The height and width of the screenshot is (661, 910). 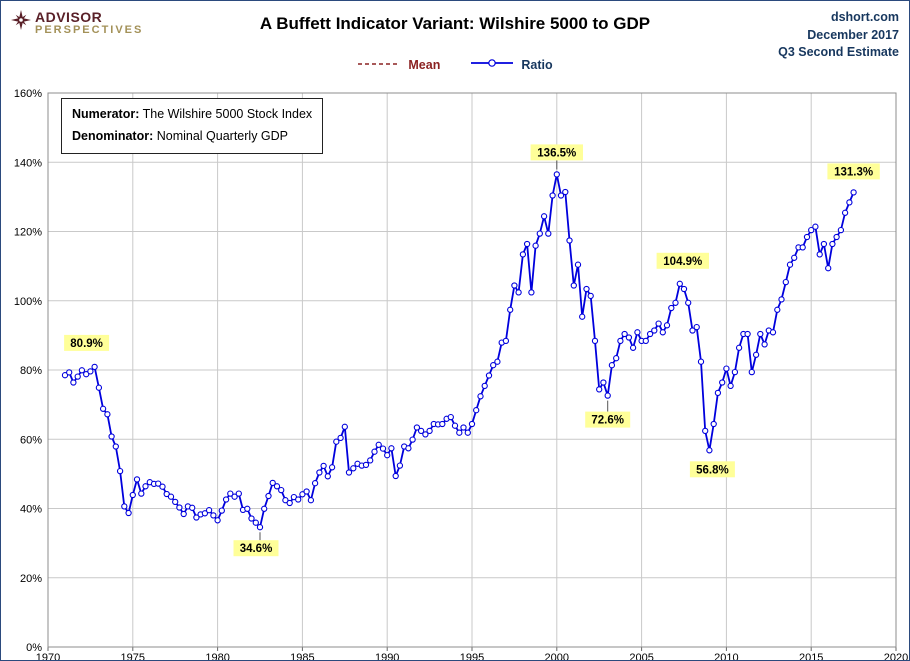 I want to click on legend-mean-label: Mean, so click(x=424, y=65).